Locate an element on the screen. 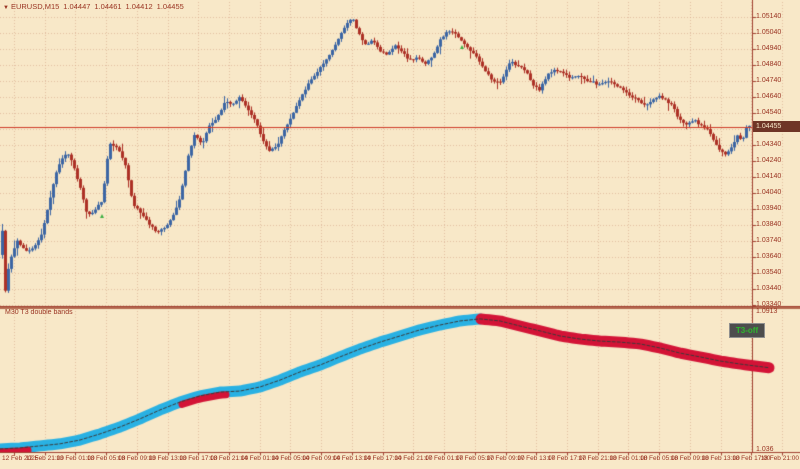 Image resolution: width=800 pixels, height=469 pixels. time-label: 13 Feb 05:00 is located at coordinates (106, 458).